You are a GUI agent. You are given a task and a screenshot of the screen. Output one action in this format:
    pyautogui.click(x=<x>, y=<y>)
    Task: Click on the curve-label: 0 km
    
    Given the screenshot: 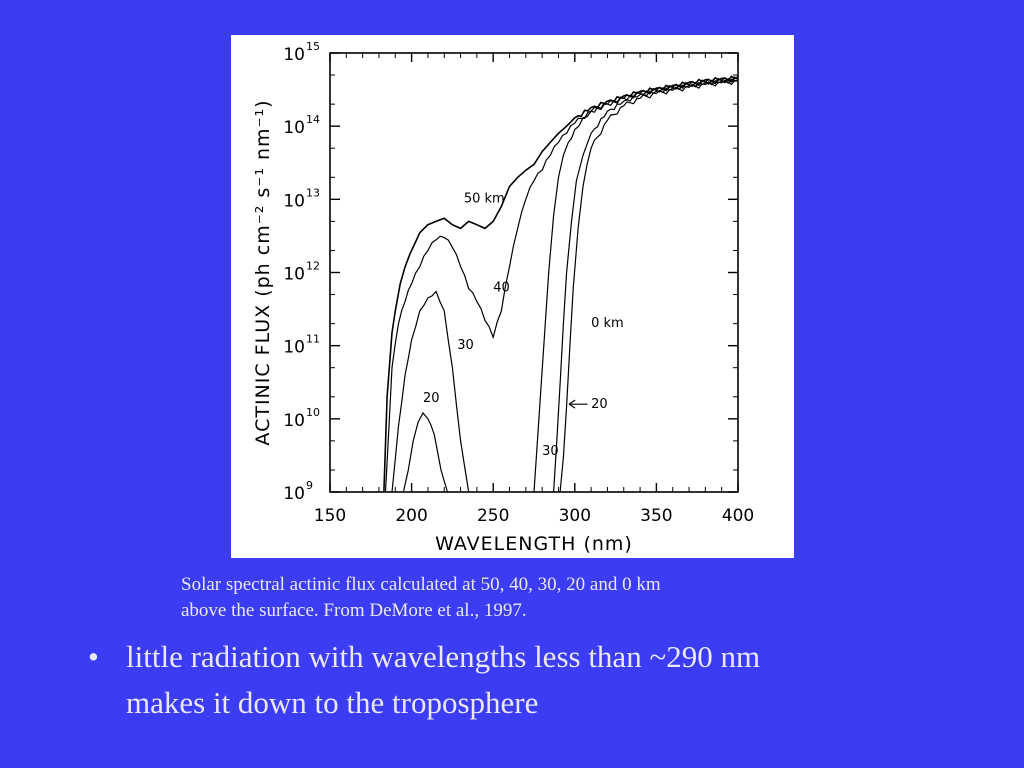 What is the action you would take?
    pyautogui.click(x=607, y=323)
    